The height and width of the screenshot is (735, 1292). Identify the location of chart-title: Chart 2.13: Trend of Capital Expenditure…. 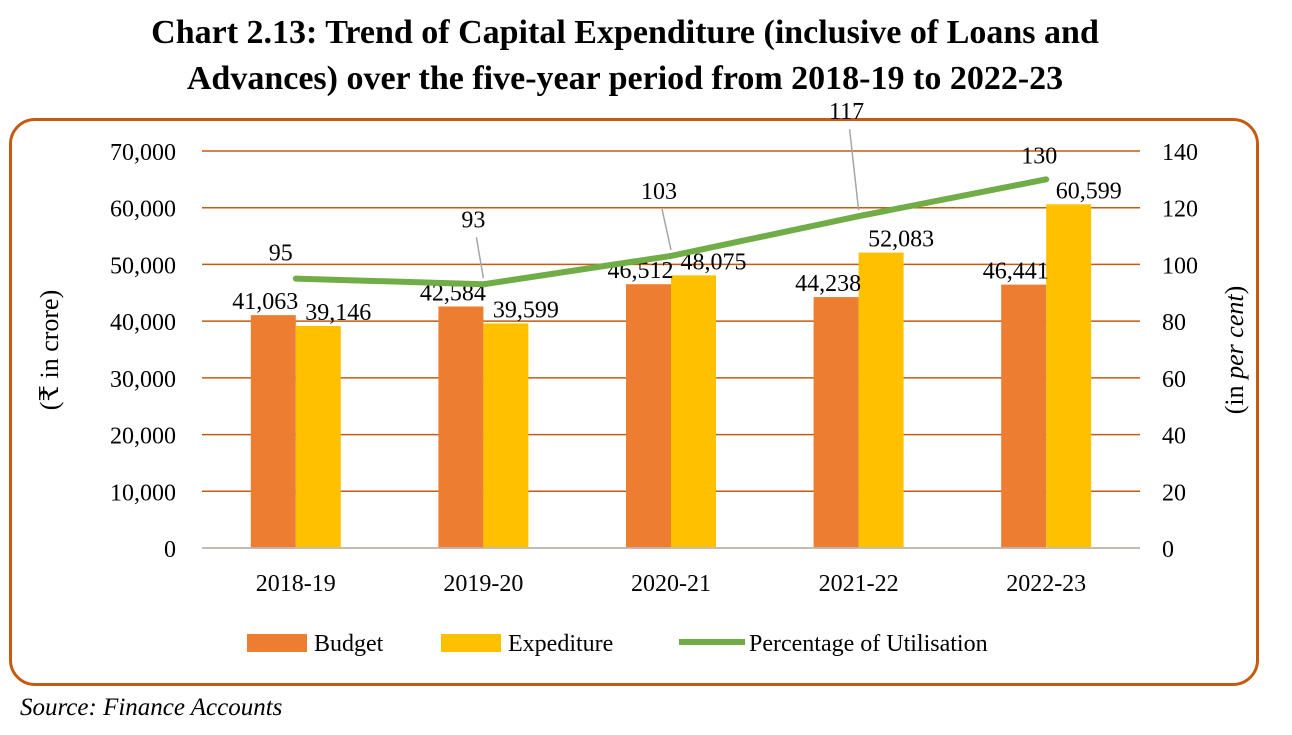
(625, 56).